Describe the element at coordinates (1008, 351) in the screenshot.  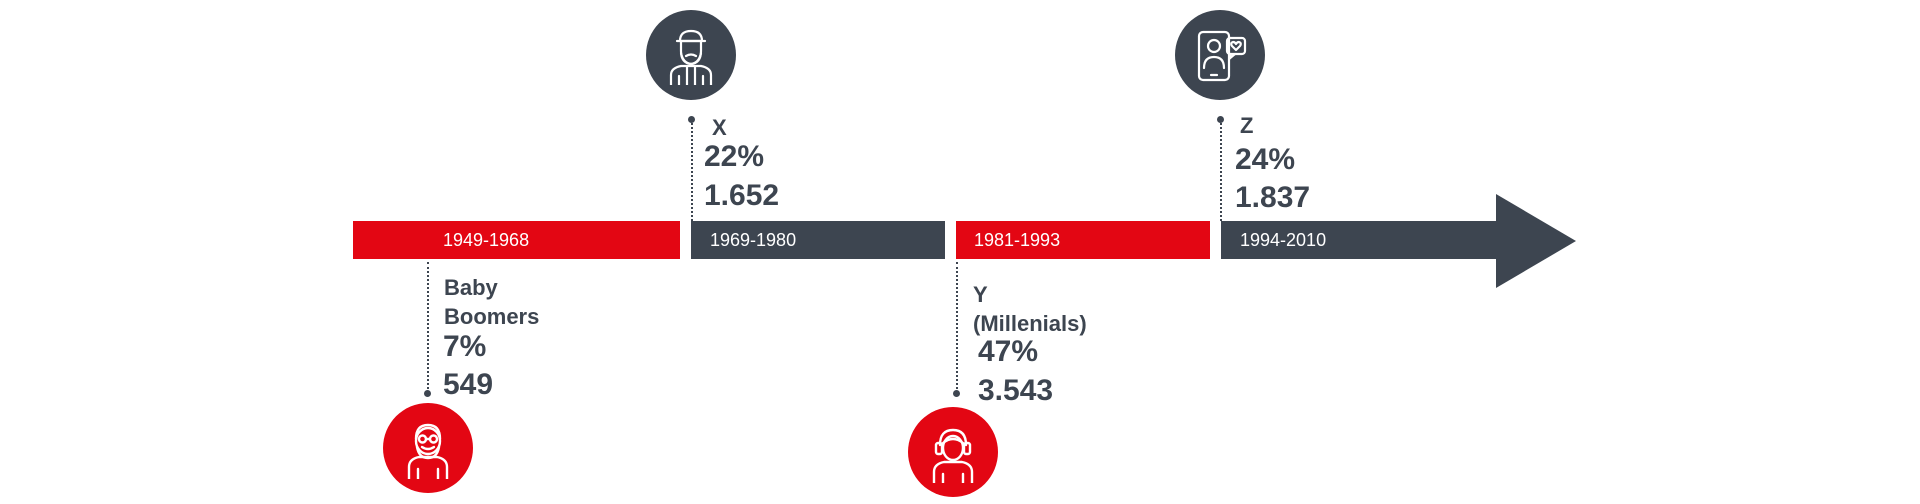
I see `generation-percent: 47%` at that location.